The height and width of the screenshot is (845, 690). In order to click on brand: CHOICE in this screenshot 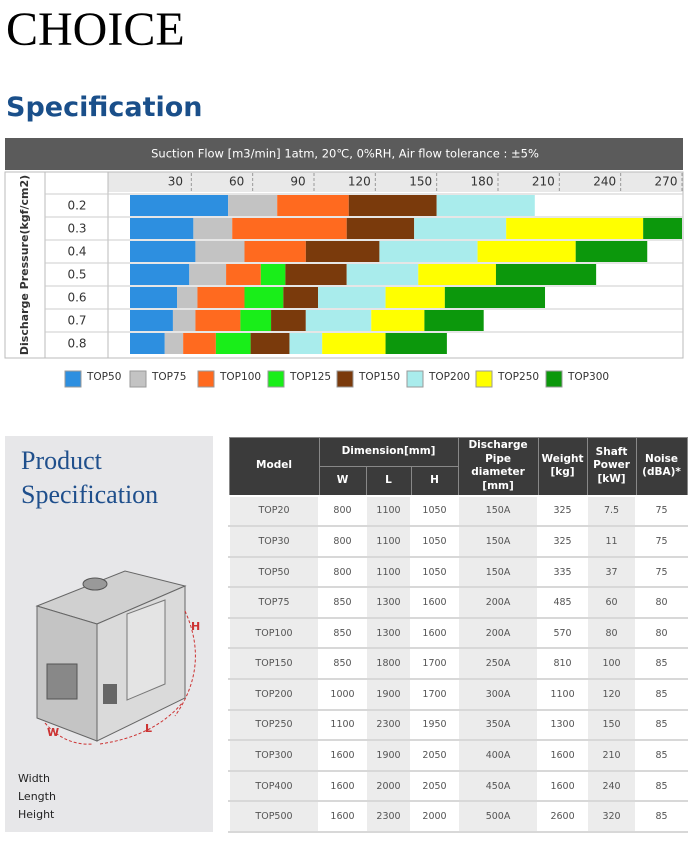, I will do `click(95, 29)`.